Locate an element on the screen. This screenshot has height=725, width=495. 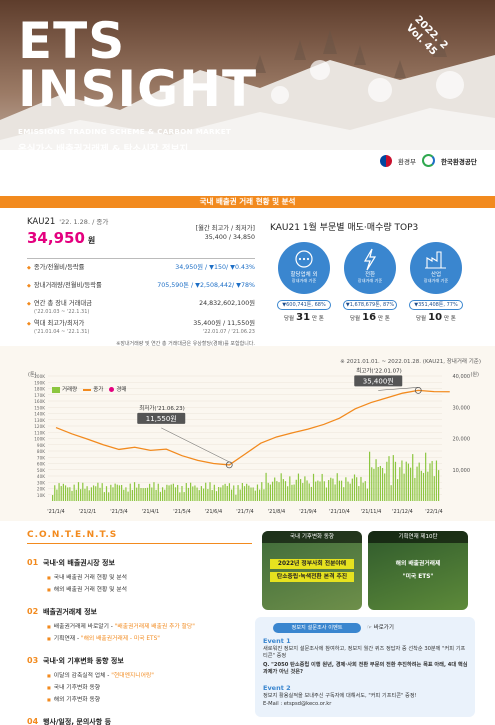
x-tick: '21/2/1 is located at coordinates (87, 512).